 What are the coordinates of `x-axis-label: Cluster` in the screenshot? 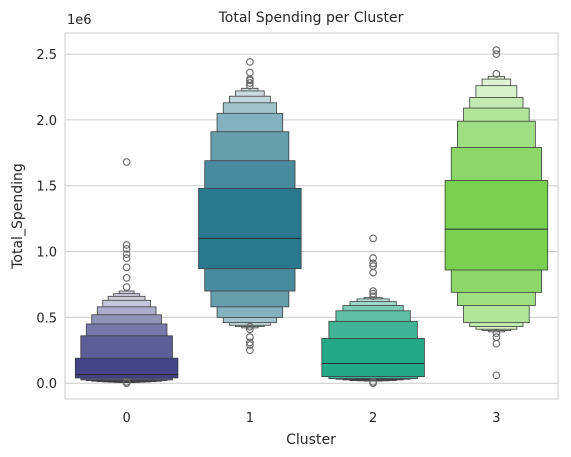 It's located at (311, 440).